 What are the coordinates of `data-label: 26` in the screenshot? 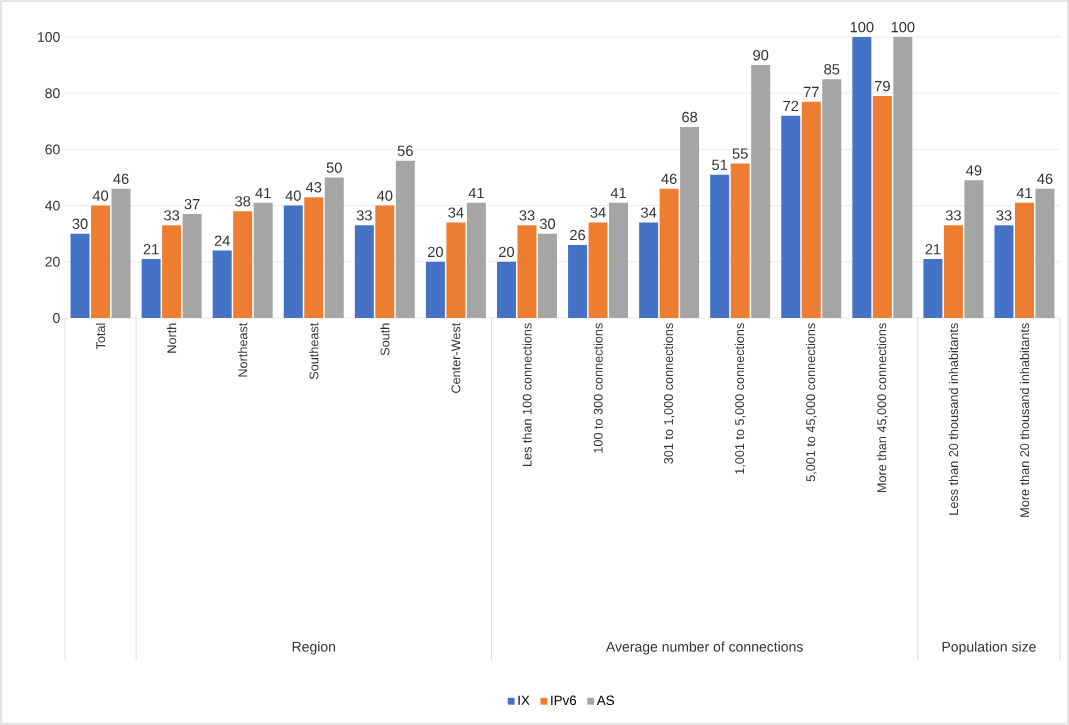 It's located at (578, 235).